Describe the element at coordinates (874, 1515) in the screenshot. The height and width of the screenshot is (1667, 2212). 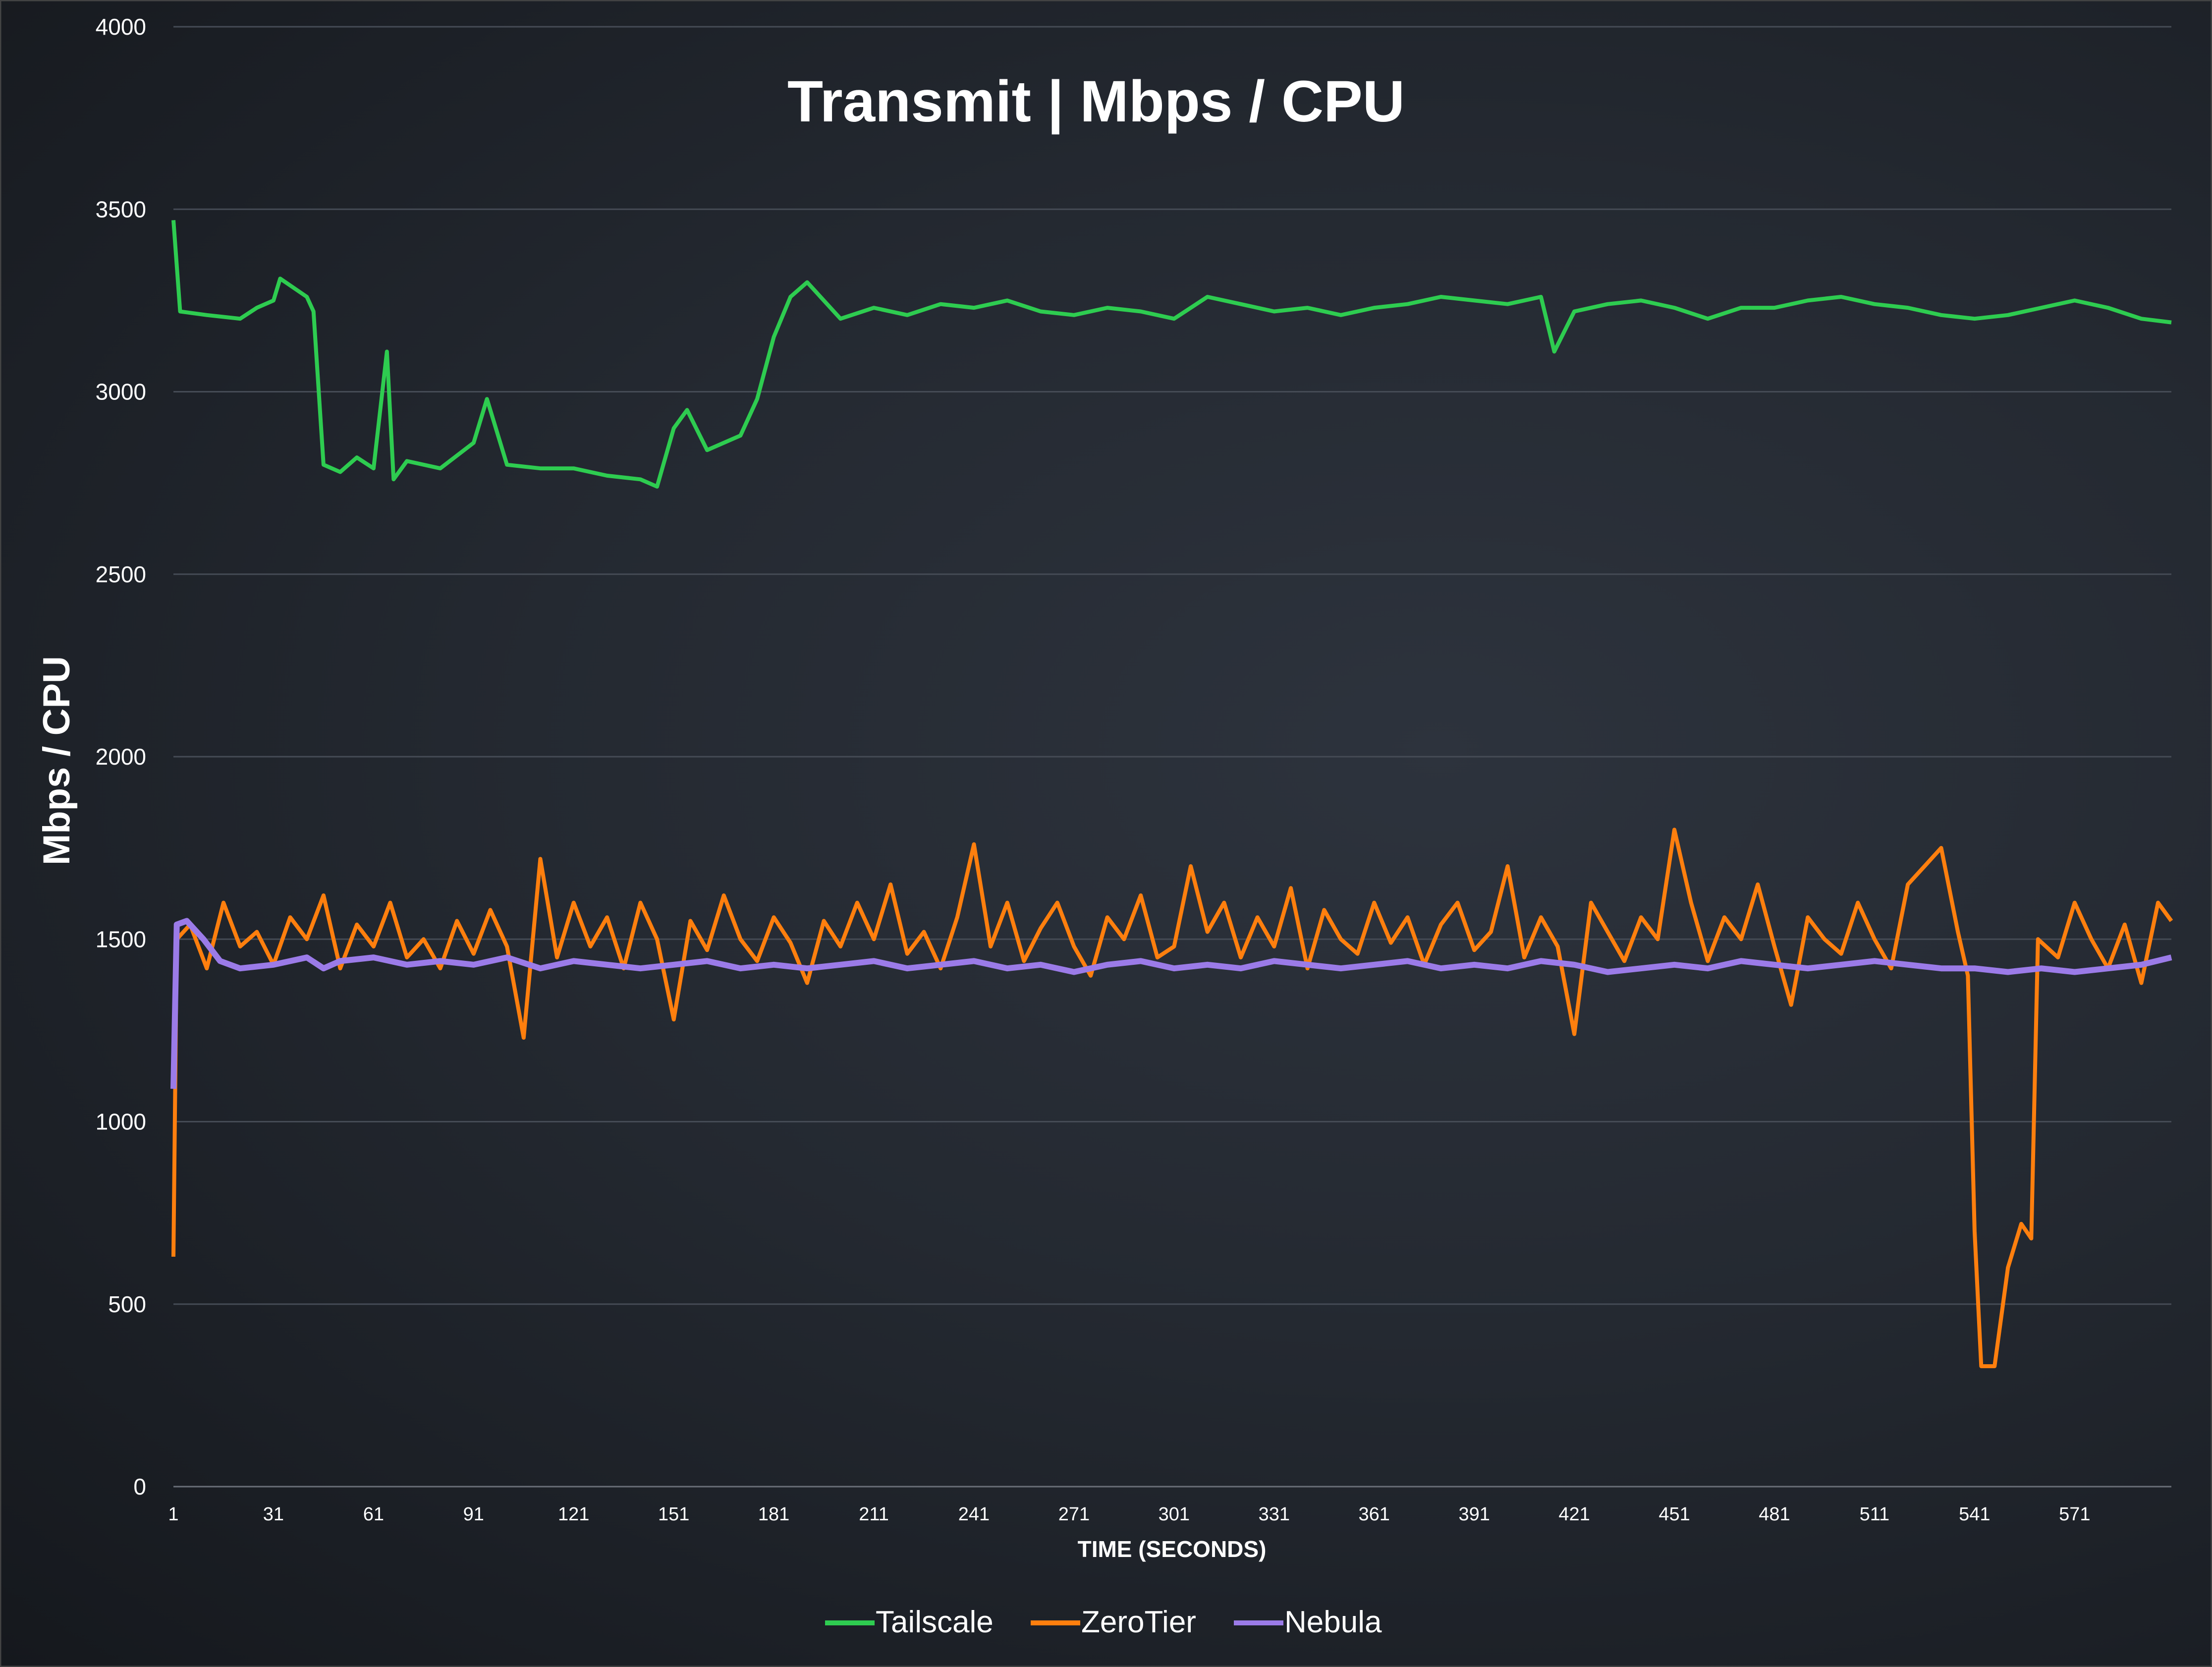
I see `x-tick-label: 211` at that location.